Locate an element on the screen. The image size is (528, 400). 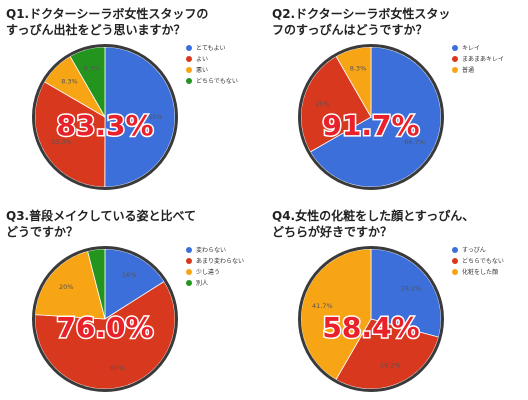
legend: とてもよいよい悪いどちらでもない is located at coordinates (223, 64).